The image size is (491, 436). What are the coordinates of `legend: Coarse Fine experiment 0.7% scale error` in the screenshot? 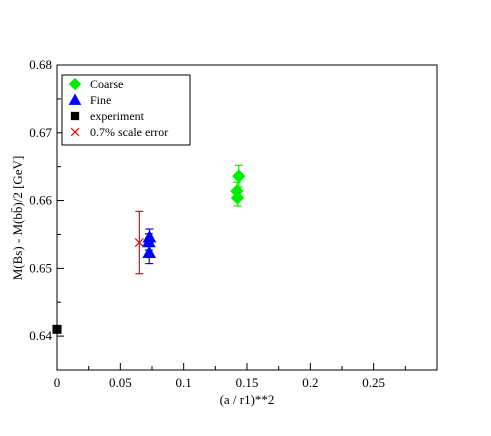 It's located at (126, 110).